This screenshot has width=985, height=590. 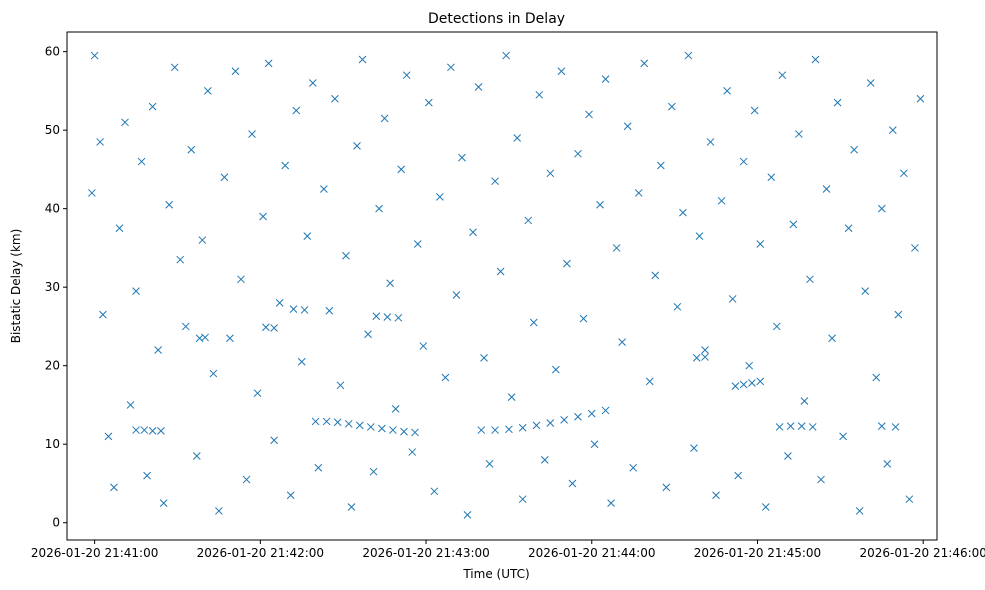 I want to click on y-tick-label: 40, so click(x=52, y=209).